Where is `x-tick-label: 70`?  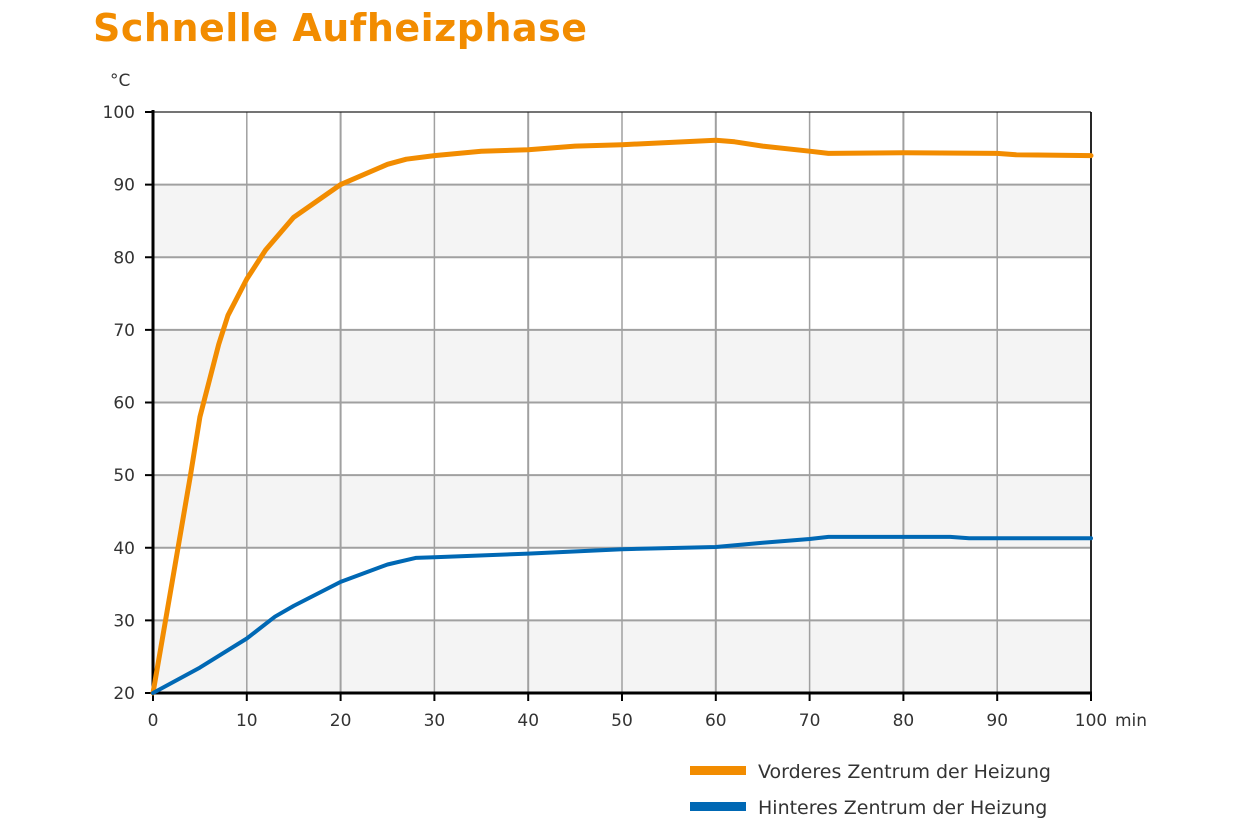 x-tick-label: 70 is located at coordinates (810, 721).